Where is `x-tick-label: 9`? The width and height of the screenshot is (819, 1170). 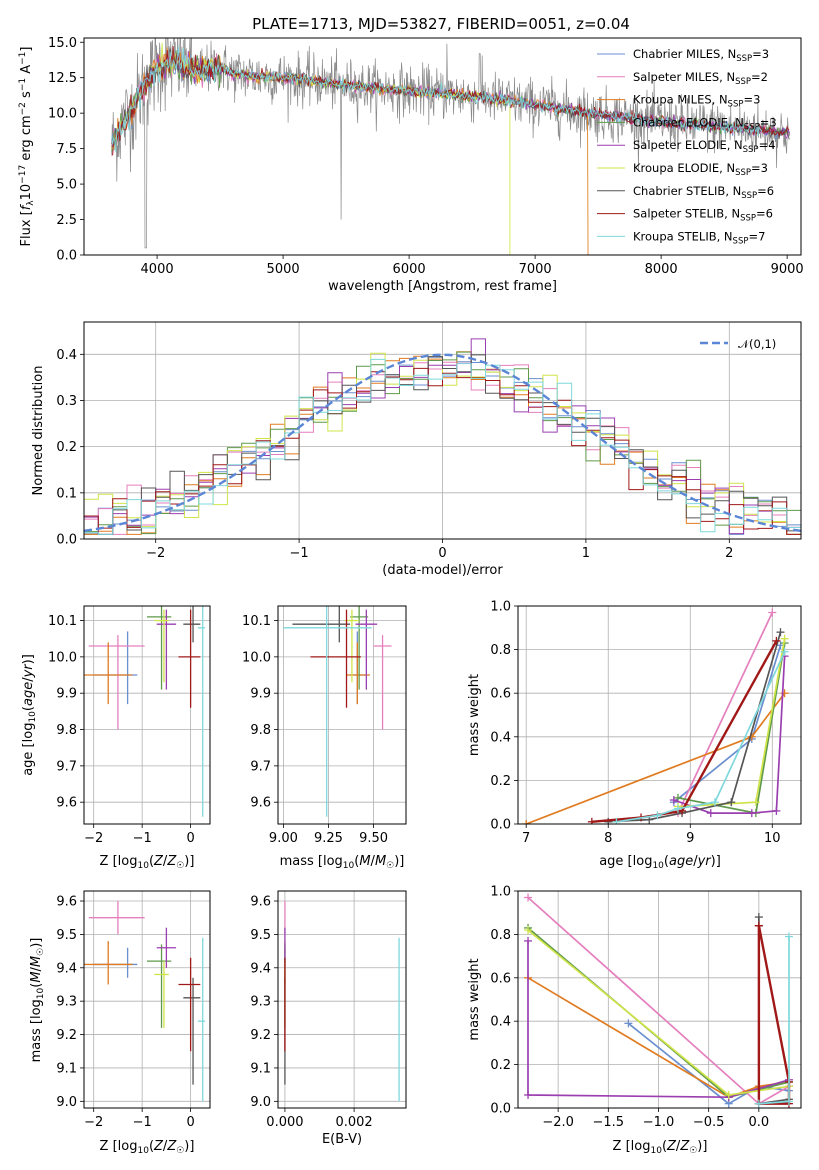
x-tick-label: 9 is located at coordinates (690, 838).